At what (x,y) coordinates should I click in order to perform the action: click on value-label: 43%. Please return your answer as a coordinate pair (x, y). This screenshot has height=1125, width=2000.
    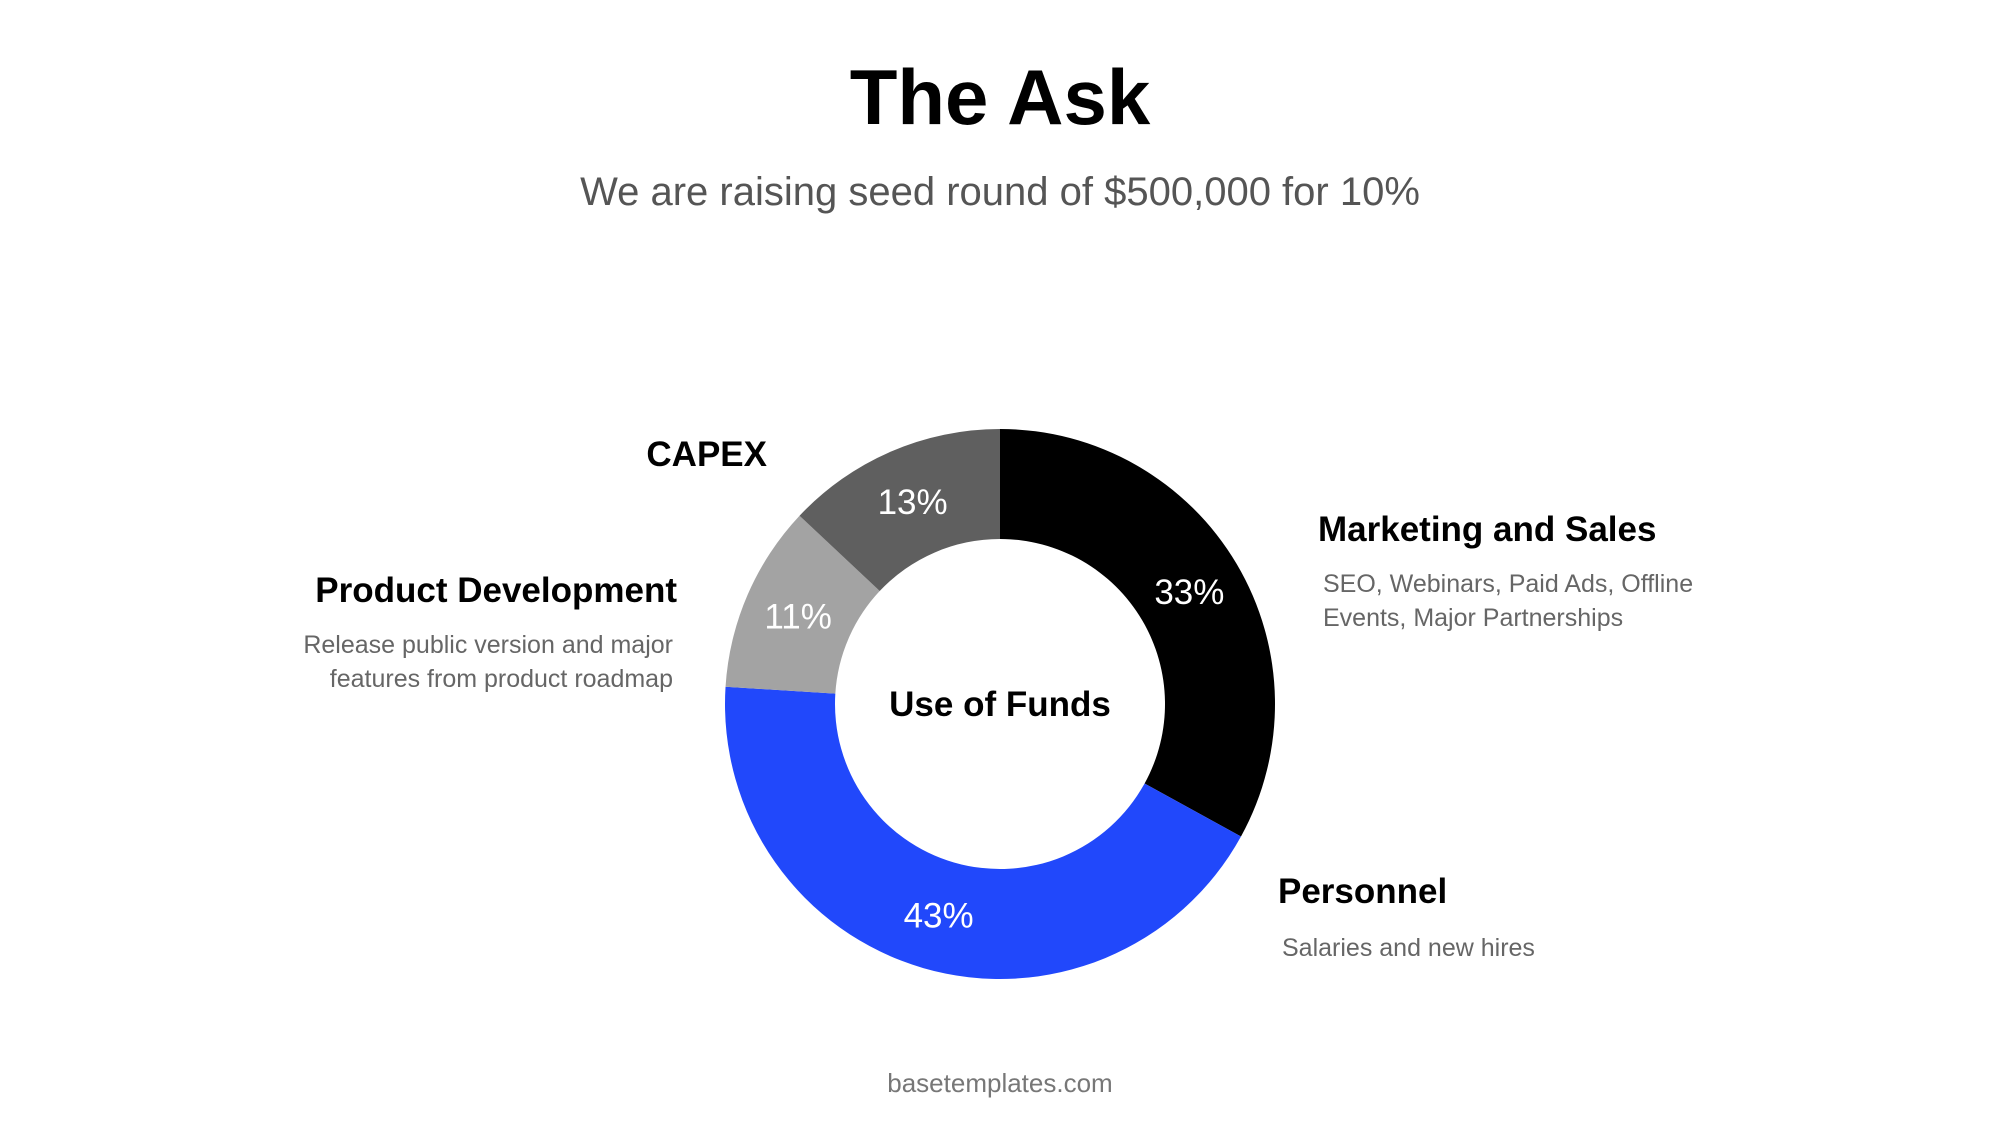
    Looking at the image, I should click on (939, 915).